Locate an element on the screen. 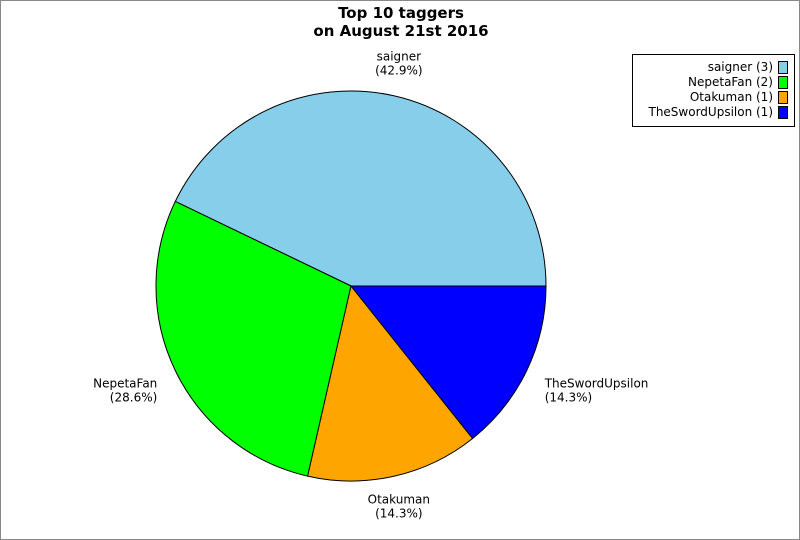 This screenshot has width=800, height=540. legend-entry-label: NepetaFan (2) is located at coordinates (730, 82).